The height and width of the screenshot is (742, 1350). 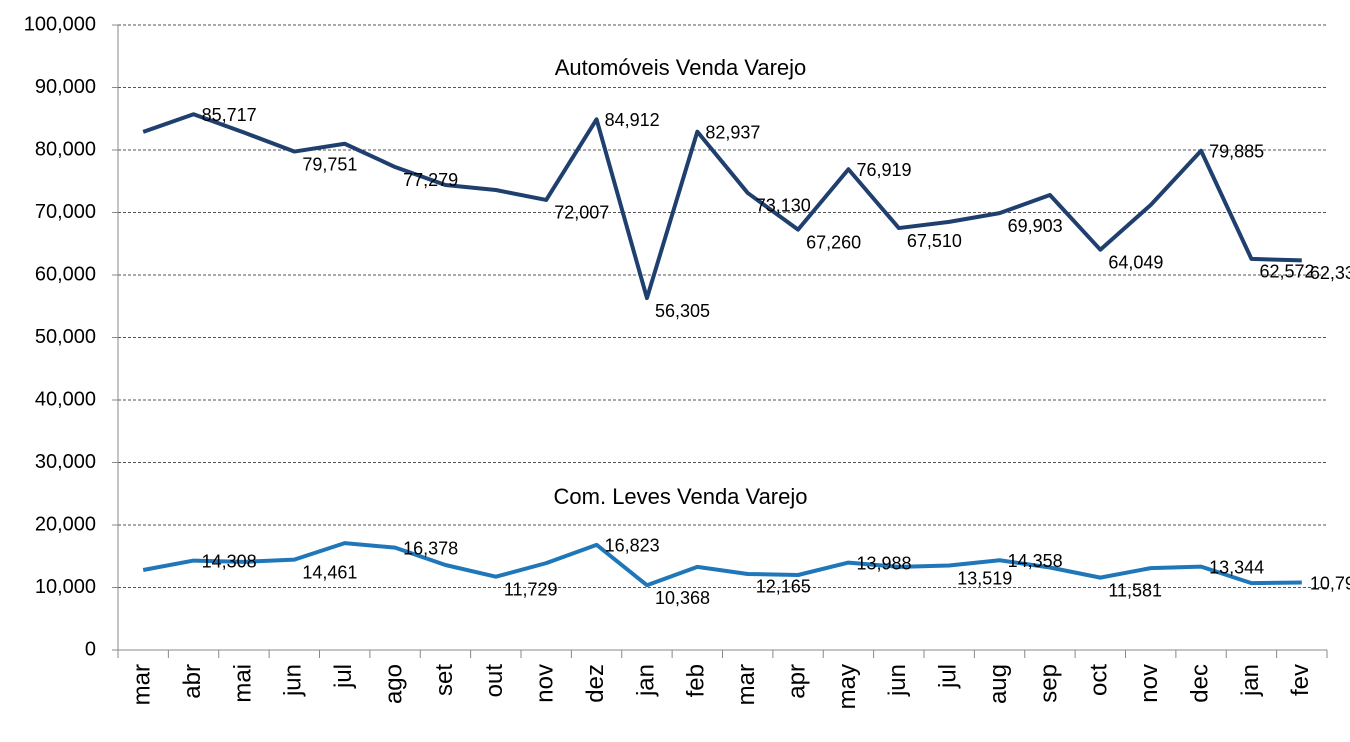 I want to click on x-tick-label: dec, so click(x=1199, y=683).